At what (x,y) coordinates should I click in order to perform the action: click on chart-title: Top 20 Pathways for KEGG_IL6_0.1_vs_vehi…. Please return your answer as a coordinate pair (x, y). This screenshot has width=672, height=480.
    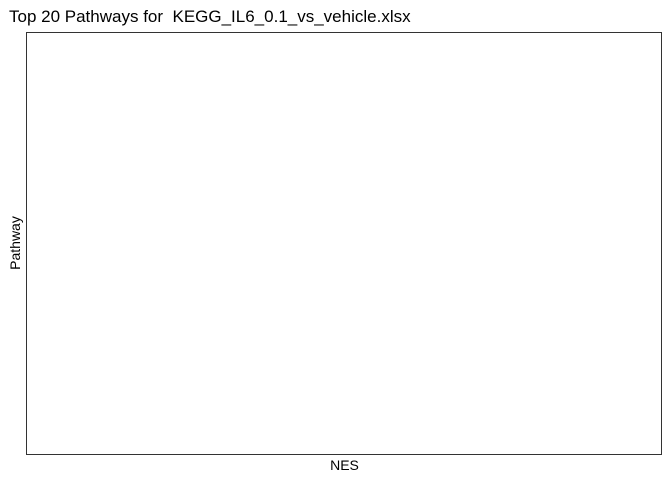
    Looking at the image, I should click on (210, 16).